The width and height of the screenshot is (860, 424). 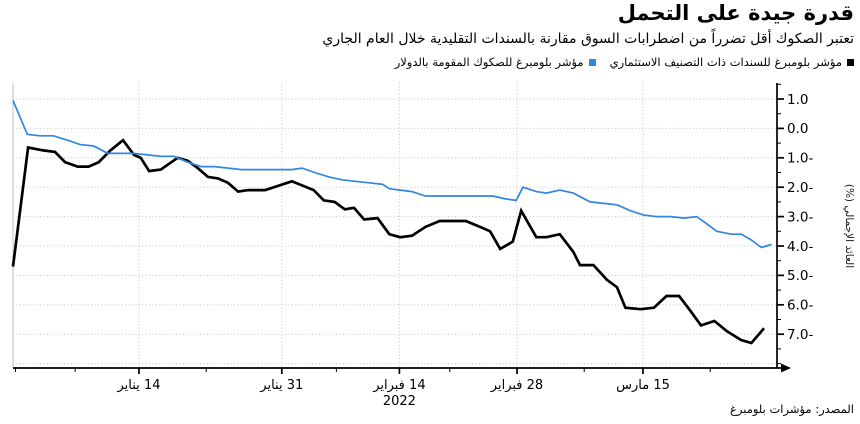 I want to click on y-tick-label: 4.0-, so click(x=800, y=247).